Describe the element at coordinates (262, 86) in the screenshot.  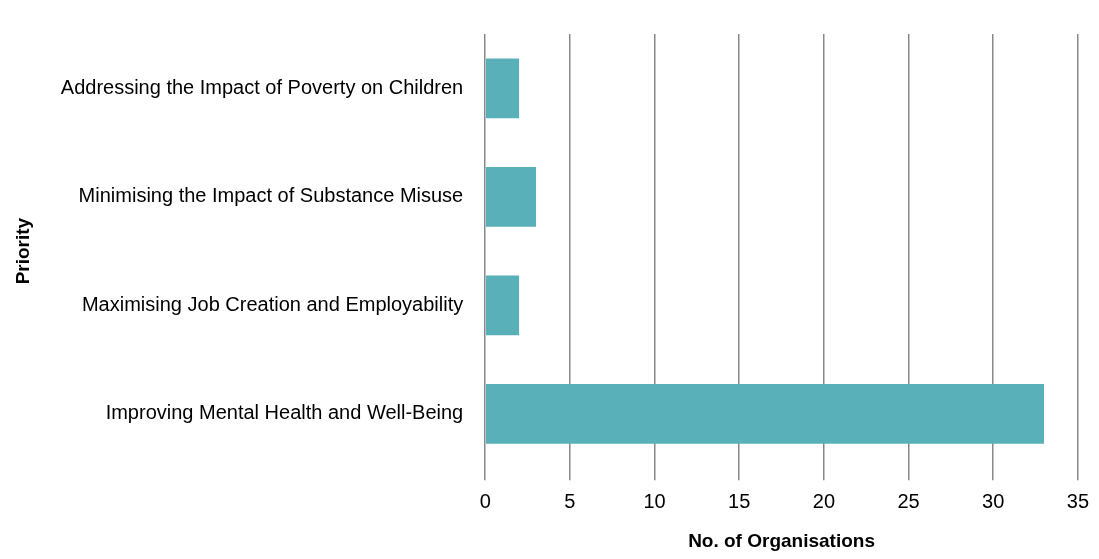
I see `y-tick-label: Addressing the Impact of Poverty on Children` at that location.